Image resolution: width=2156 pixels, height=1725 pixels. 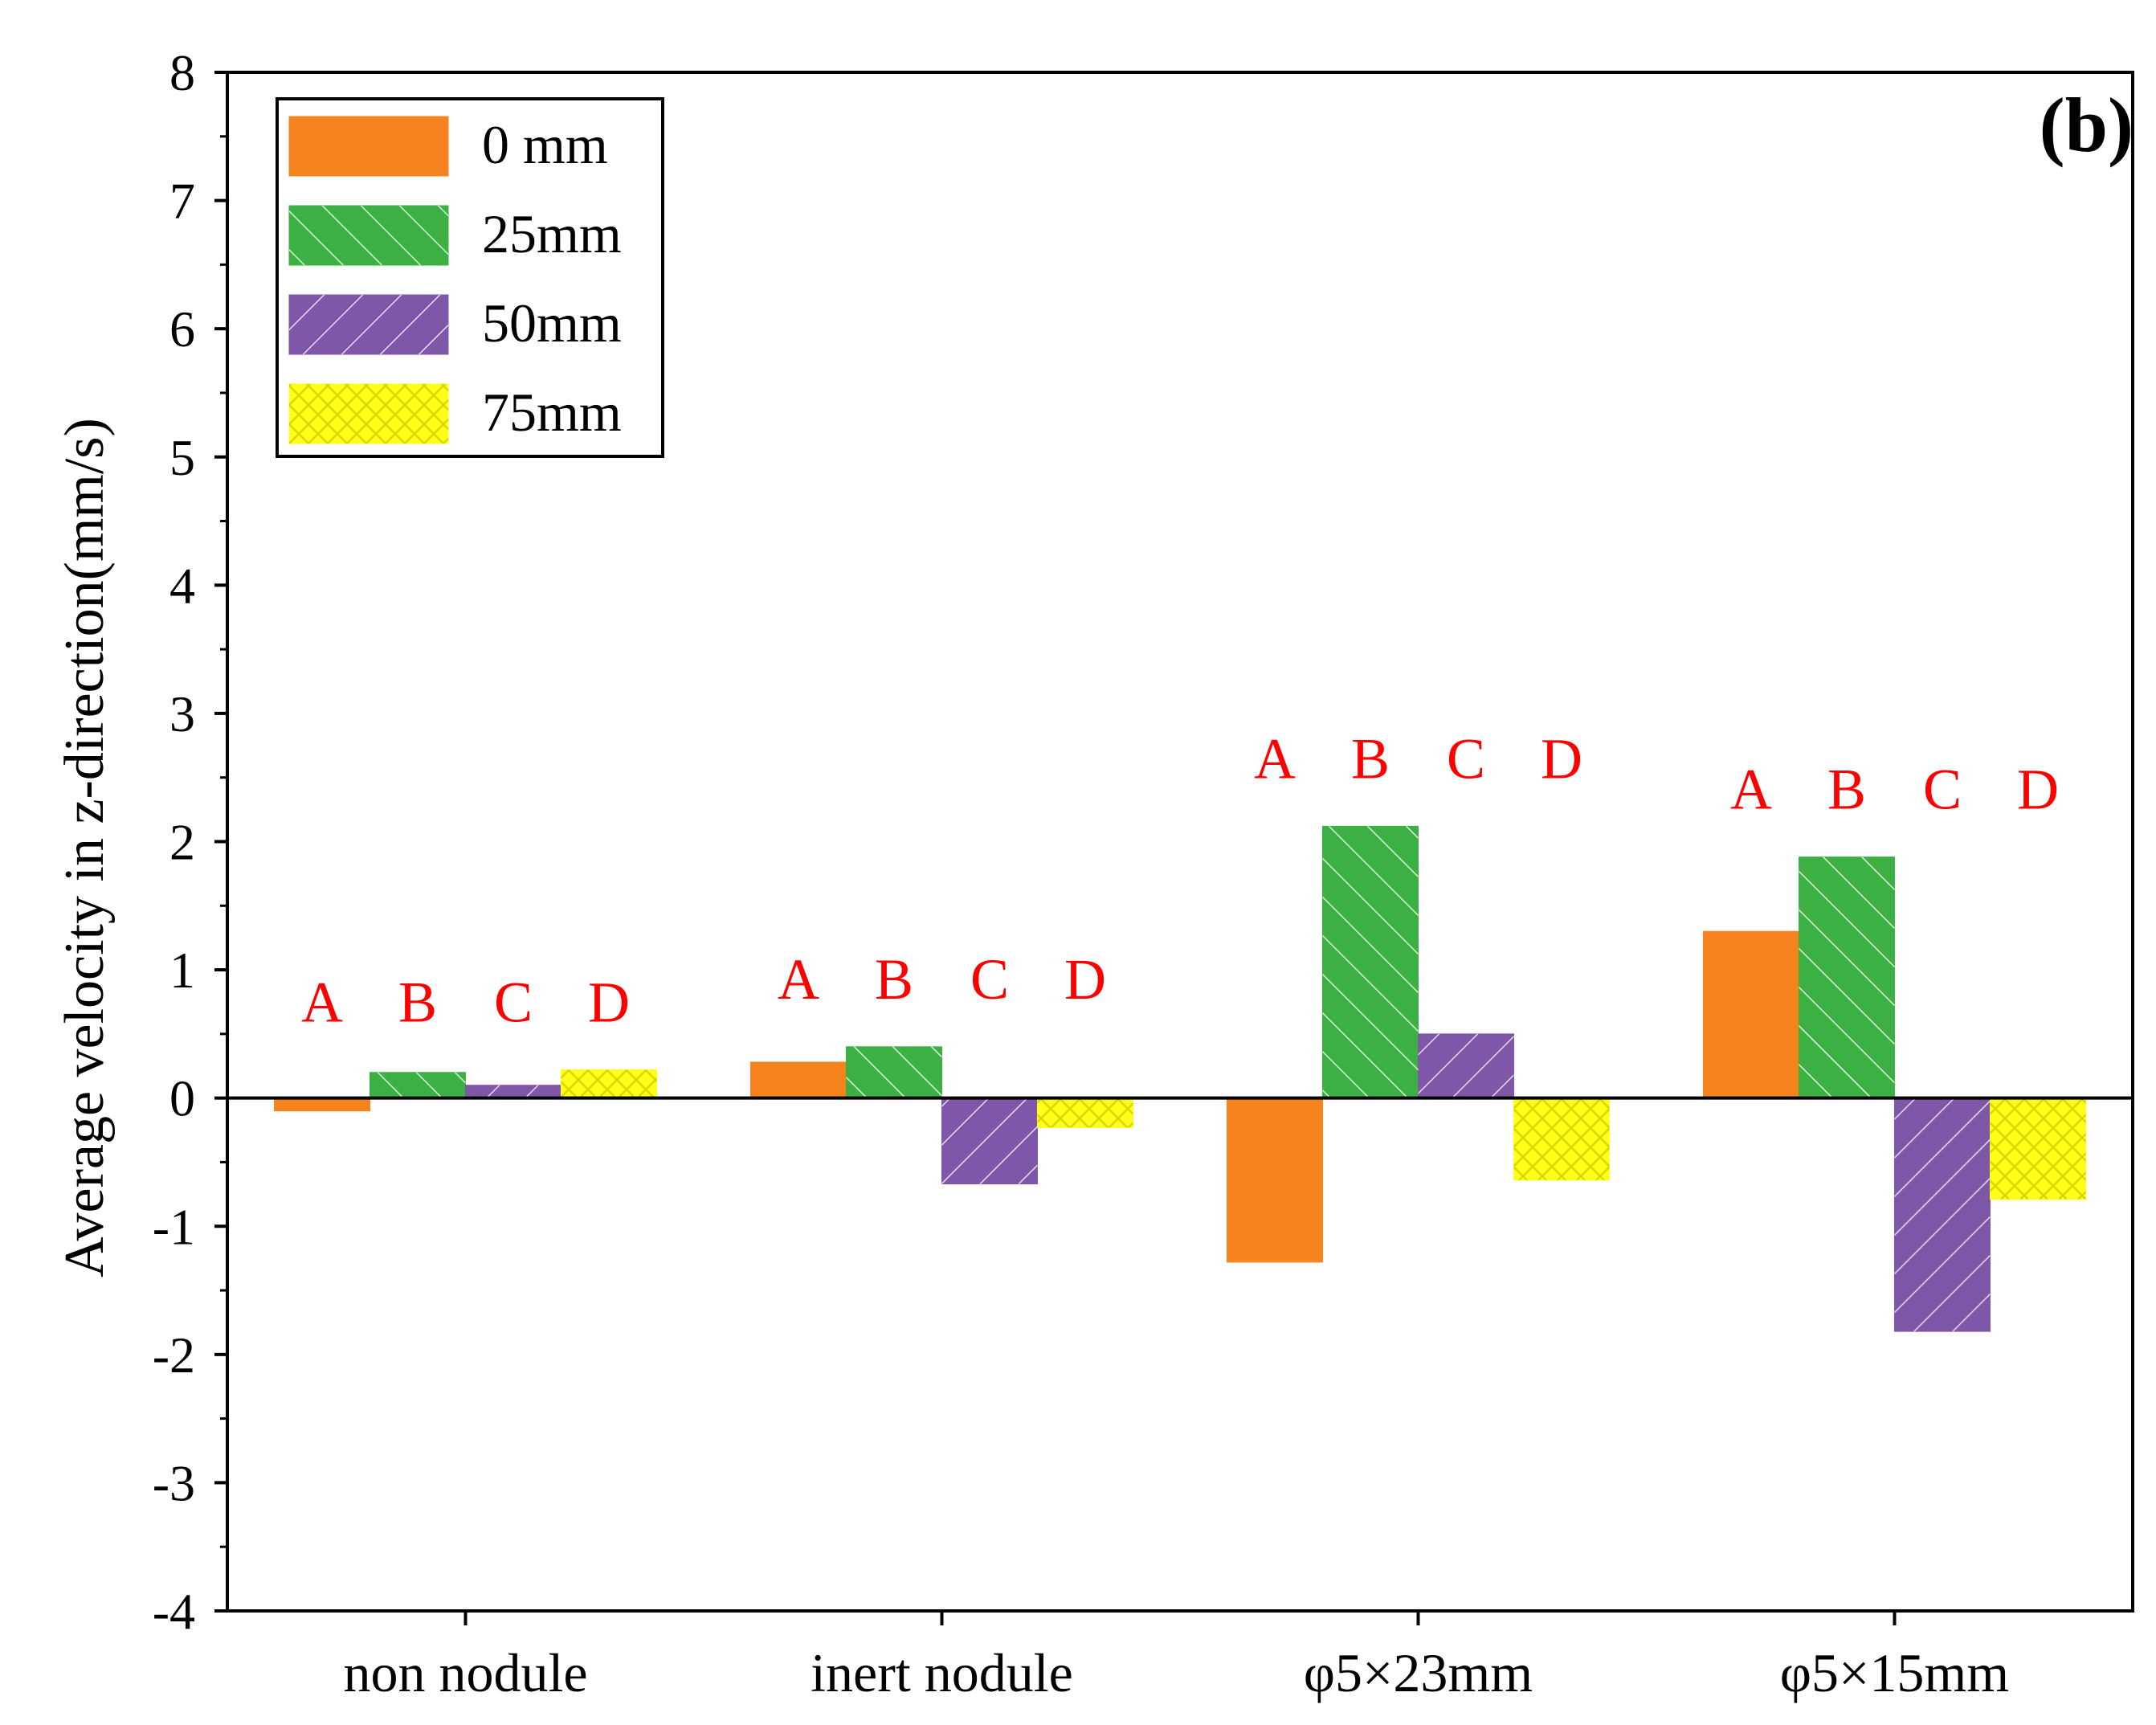 What do you see at coordinates (182, 457) in the screenshot?
I see `y-tick-label: 5` at bounding box center [182, 457].